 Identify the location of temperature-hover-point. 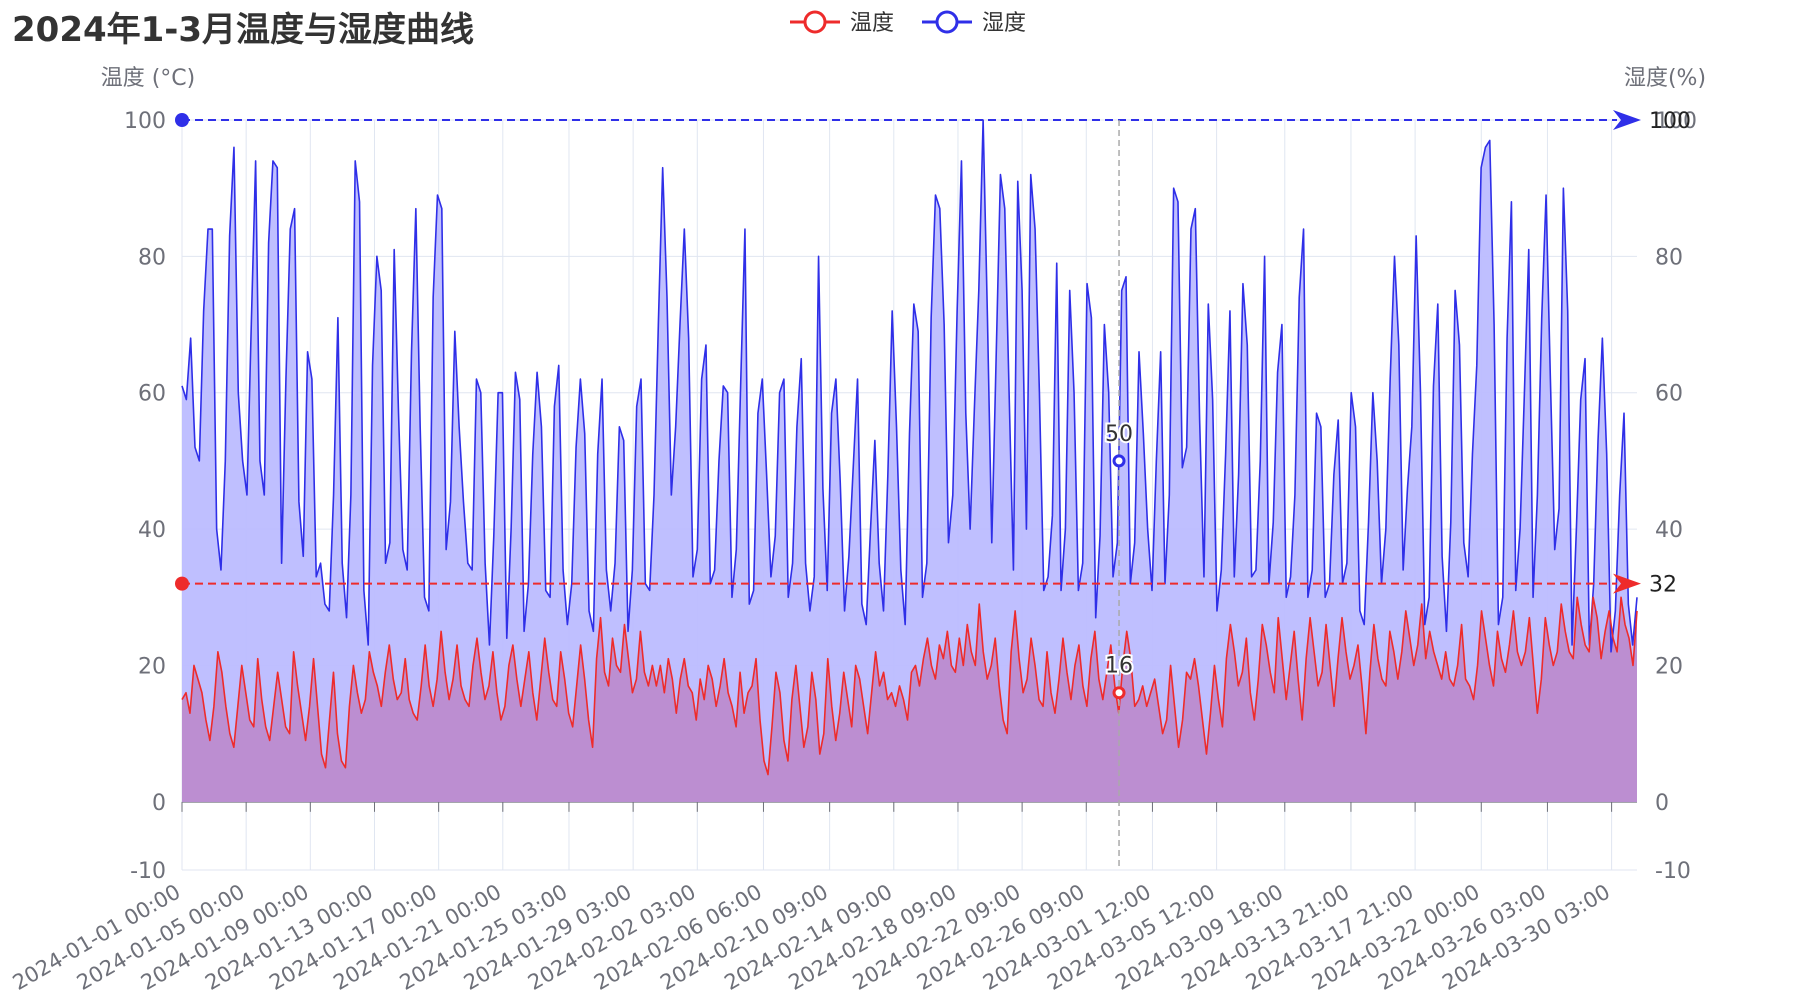
(1119, 693).